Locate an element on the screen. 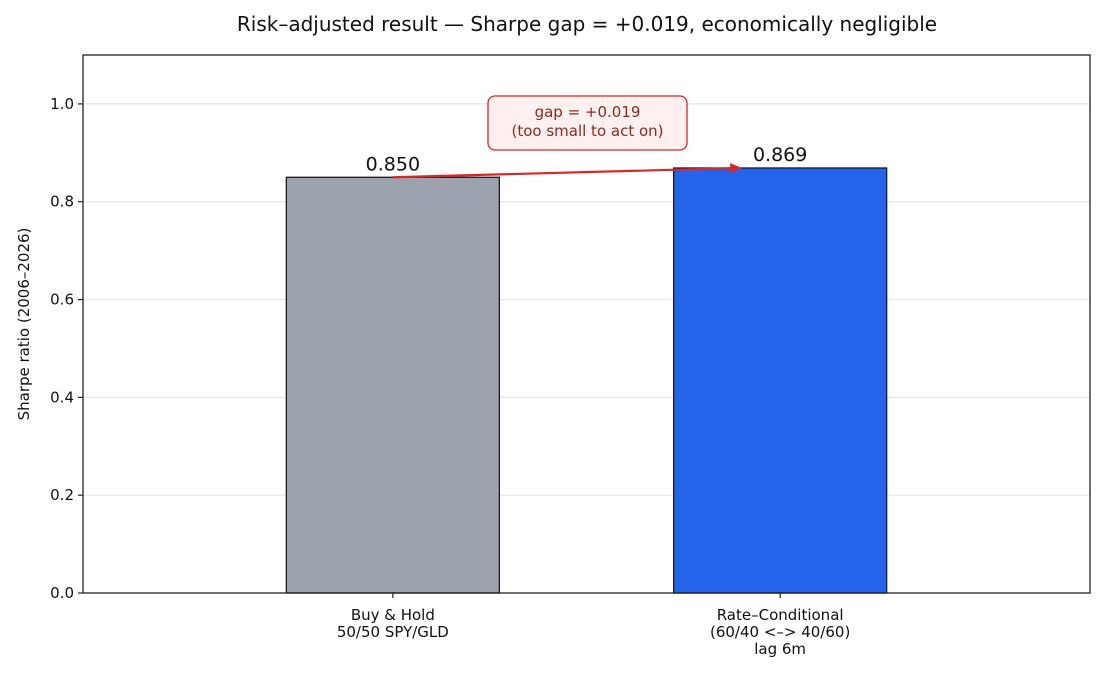 This screenshot has height=680, width=1104. x-category-label: 50/50 SPY/GLD is located at coordinates (393, 632).